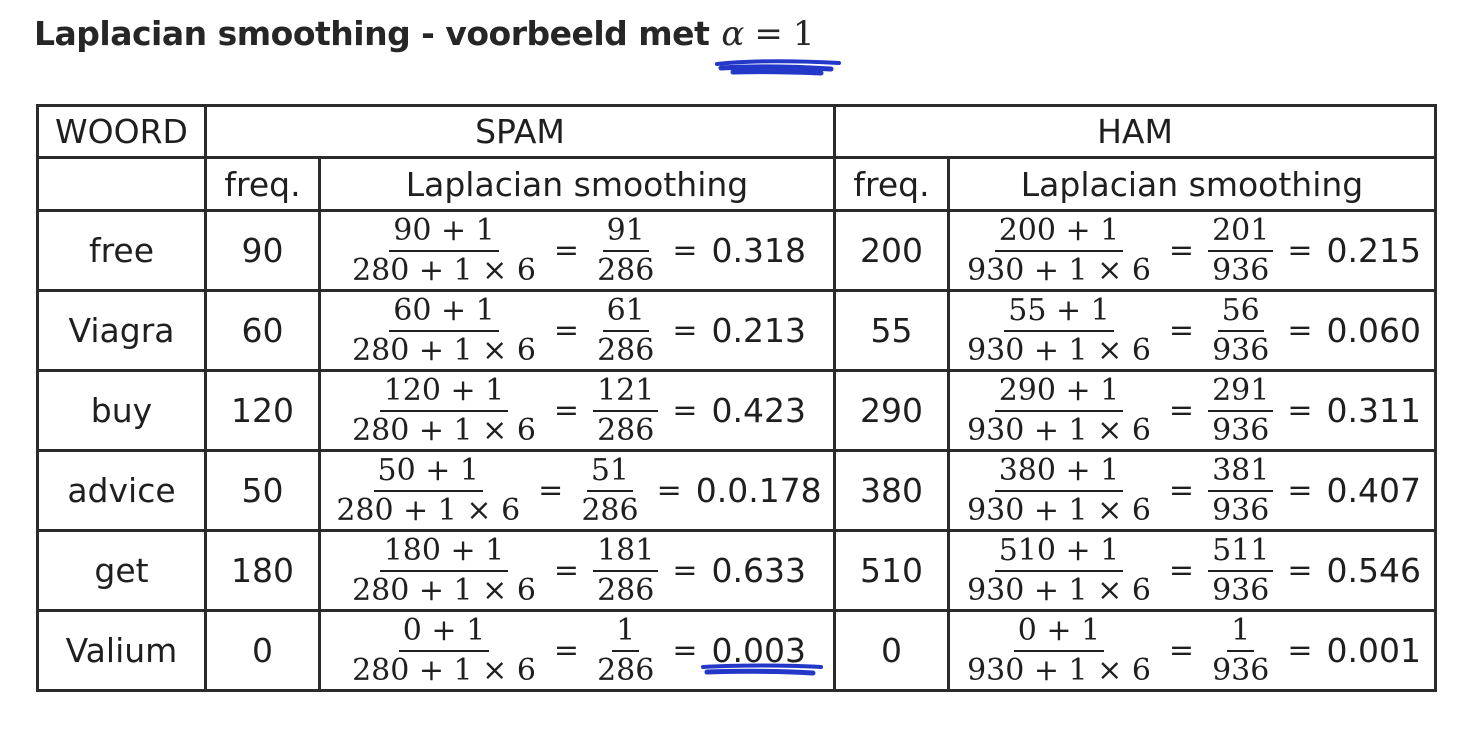 The width and height of the screenshot is (1466, 732). Describe the element at coordinates (438, 45) in the screenshot. I see `page-title: Laplacian smoothing - voorbeeld met α = 1` at that location.